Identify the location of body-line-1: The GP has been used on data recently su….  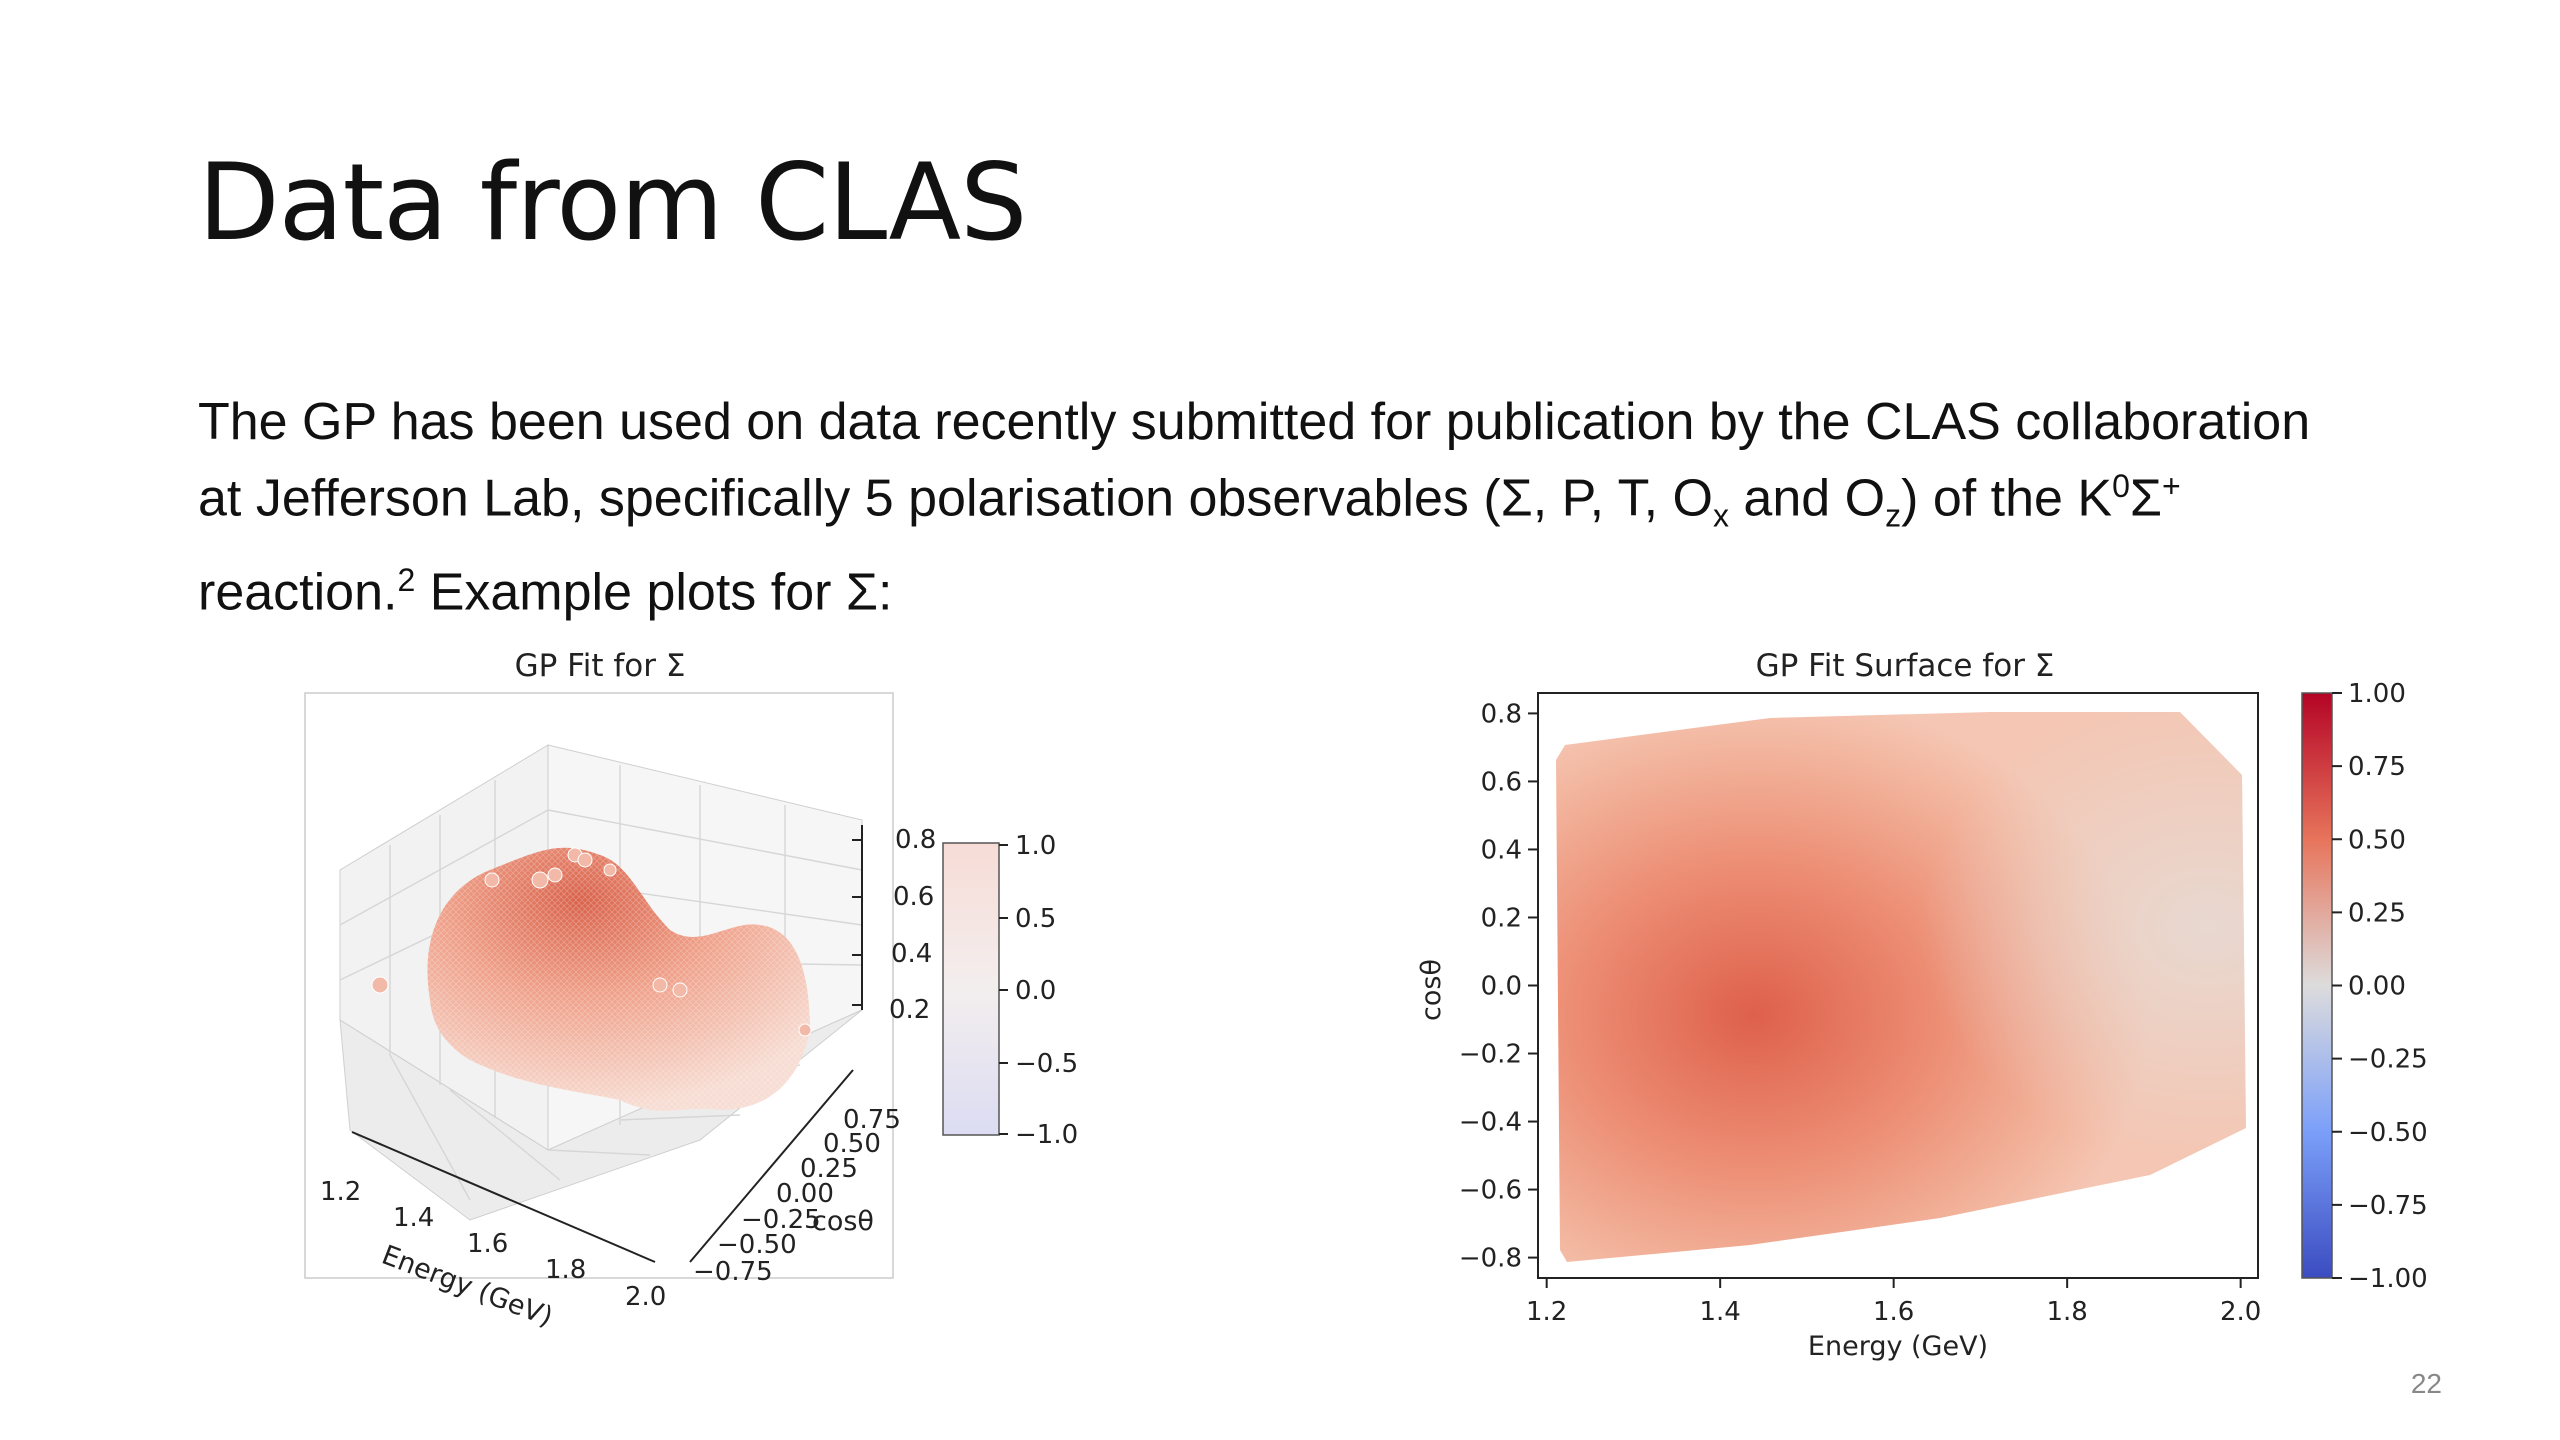
(1254, 422).